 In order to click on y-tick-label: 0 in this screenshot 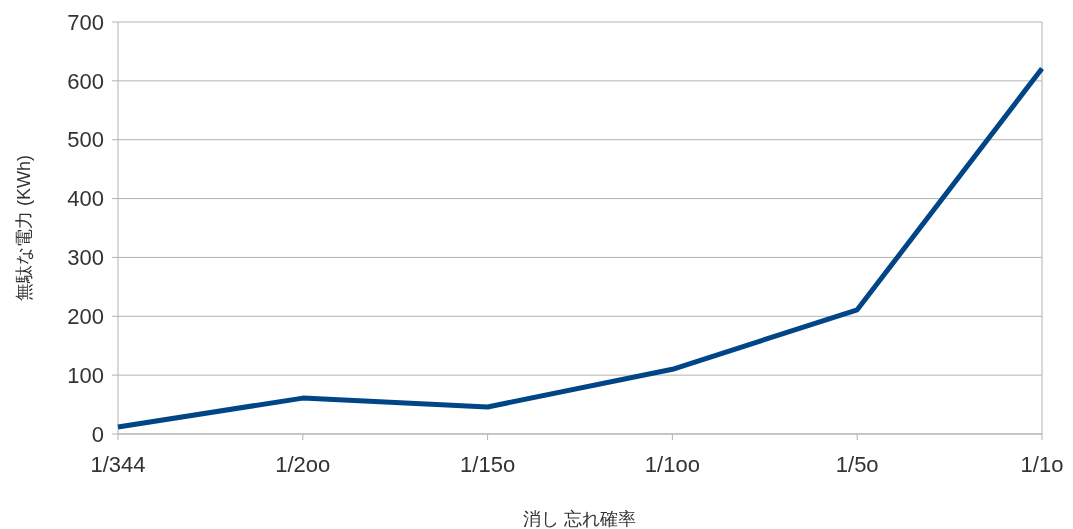, I will do `click(97, 434)`.